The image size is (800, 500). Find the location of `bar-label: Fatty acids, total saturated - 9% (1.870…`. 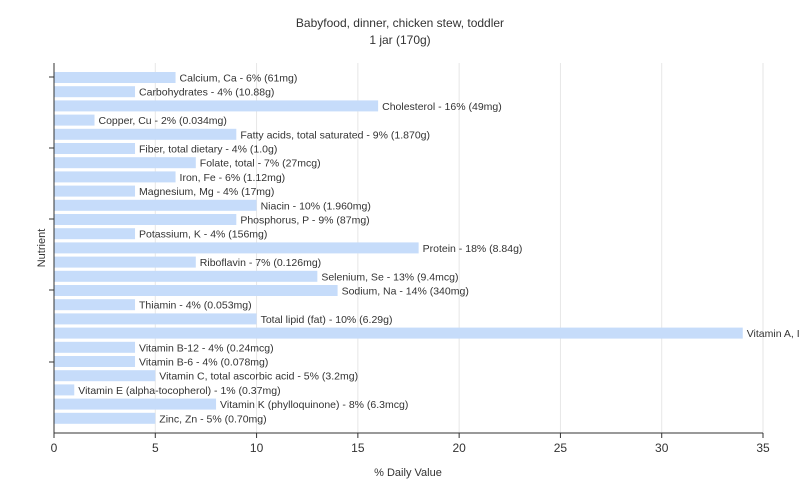

bar-label: Fatty acids, total saturated - 9% (1.870… is located at coordinates (335, 135).